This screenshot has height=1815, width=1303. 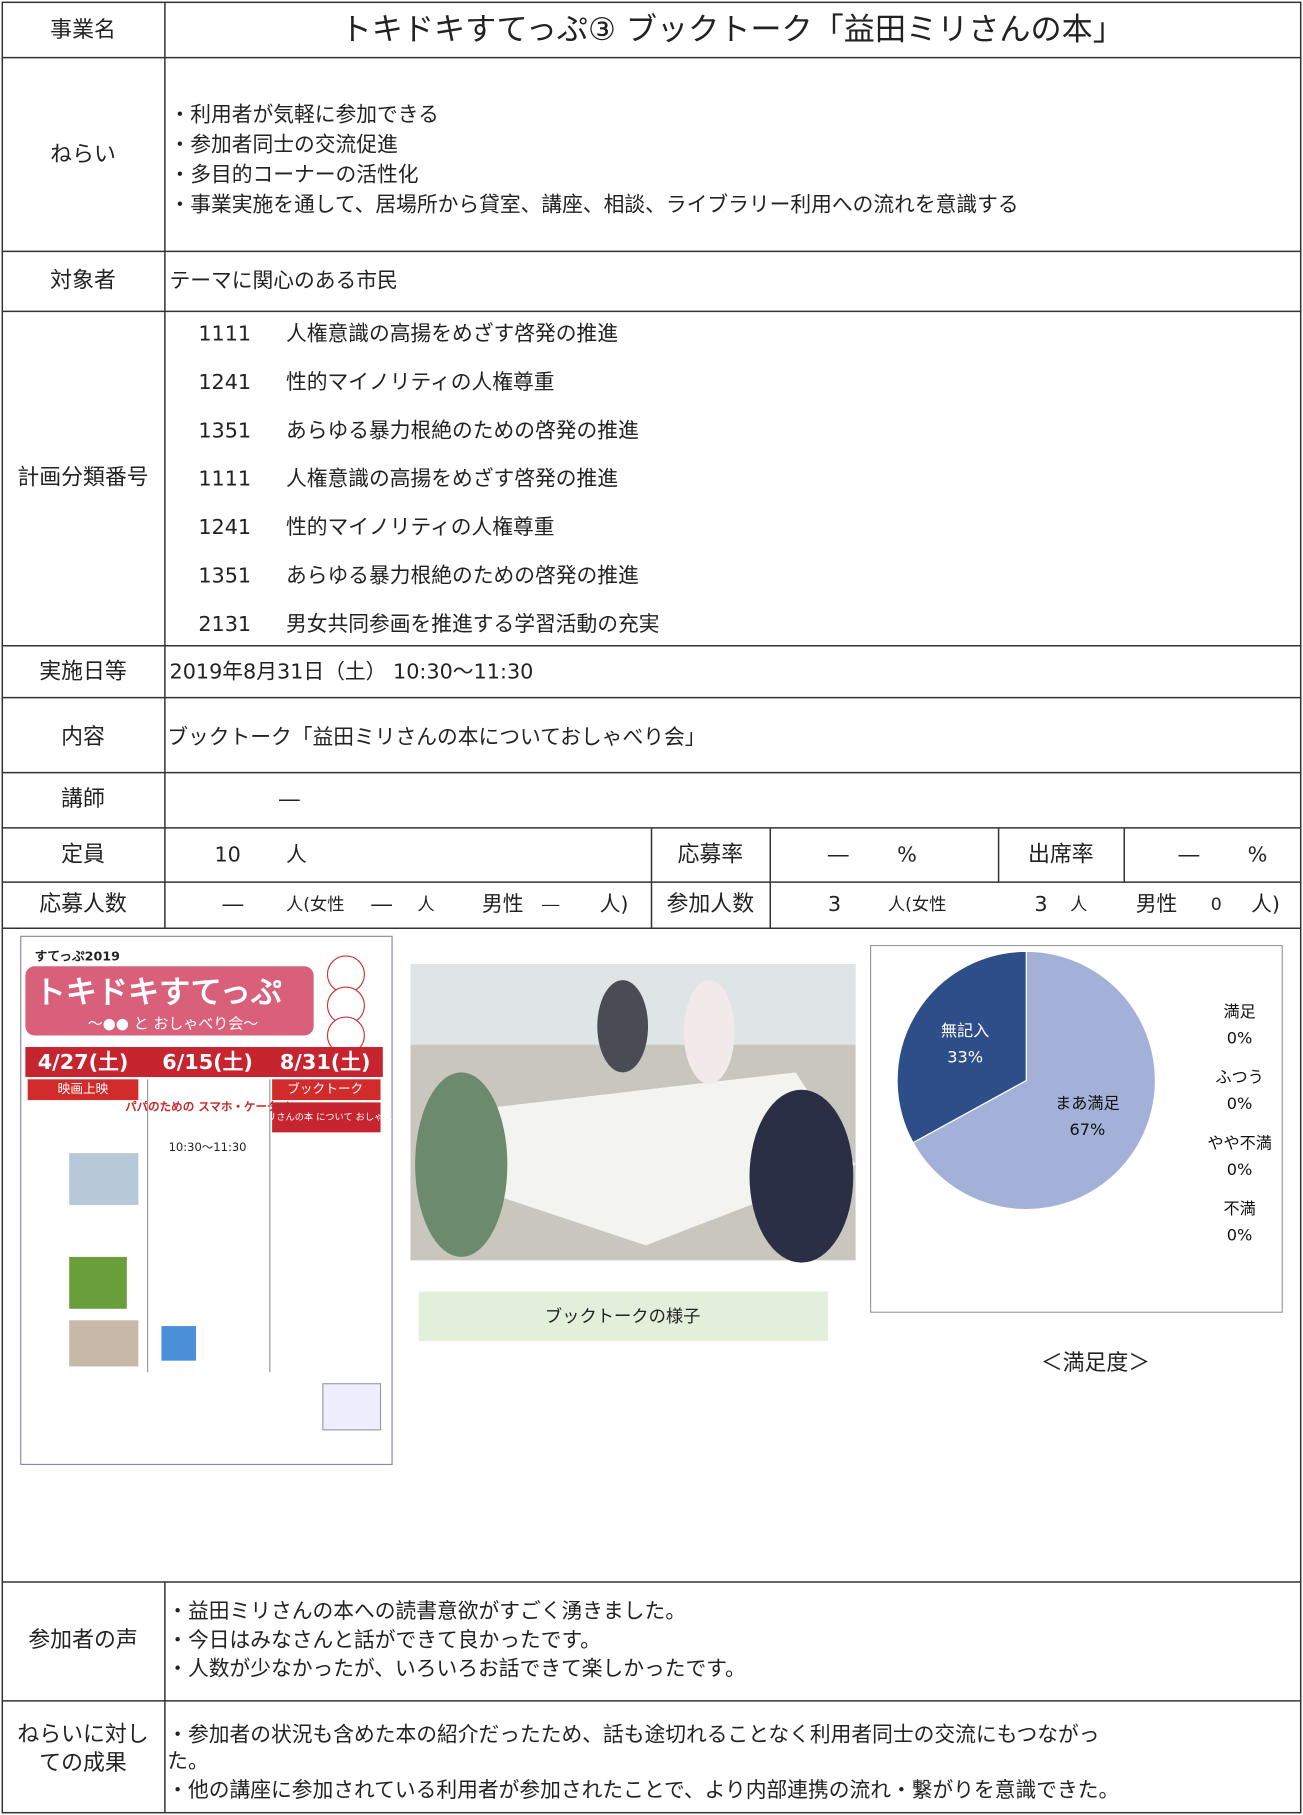 What do you see at coordinates (83, 855) in the screenshot?
I see `label: 定員` at bounding box center [83, 855].